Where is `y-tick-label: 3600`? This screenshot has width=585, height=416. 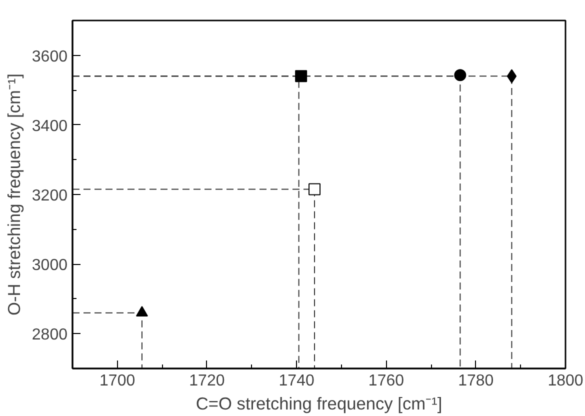
y-tick-label: 3600 is located at coordinates (50, 57).